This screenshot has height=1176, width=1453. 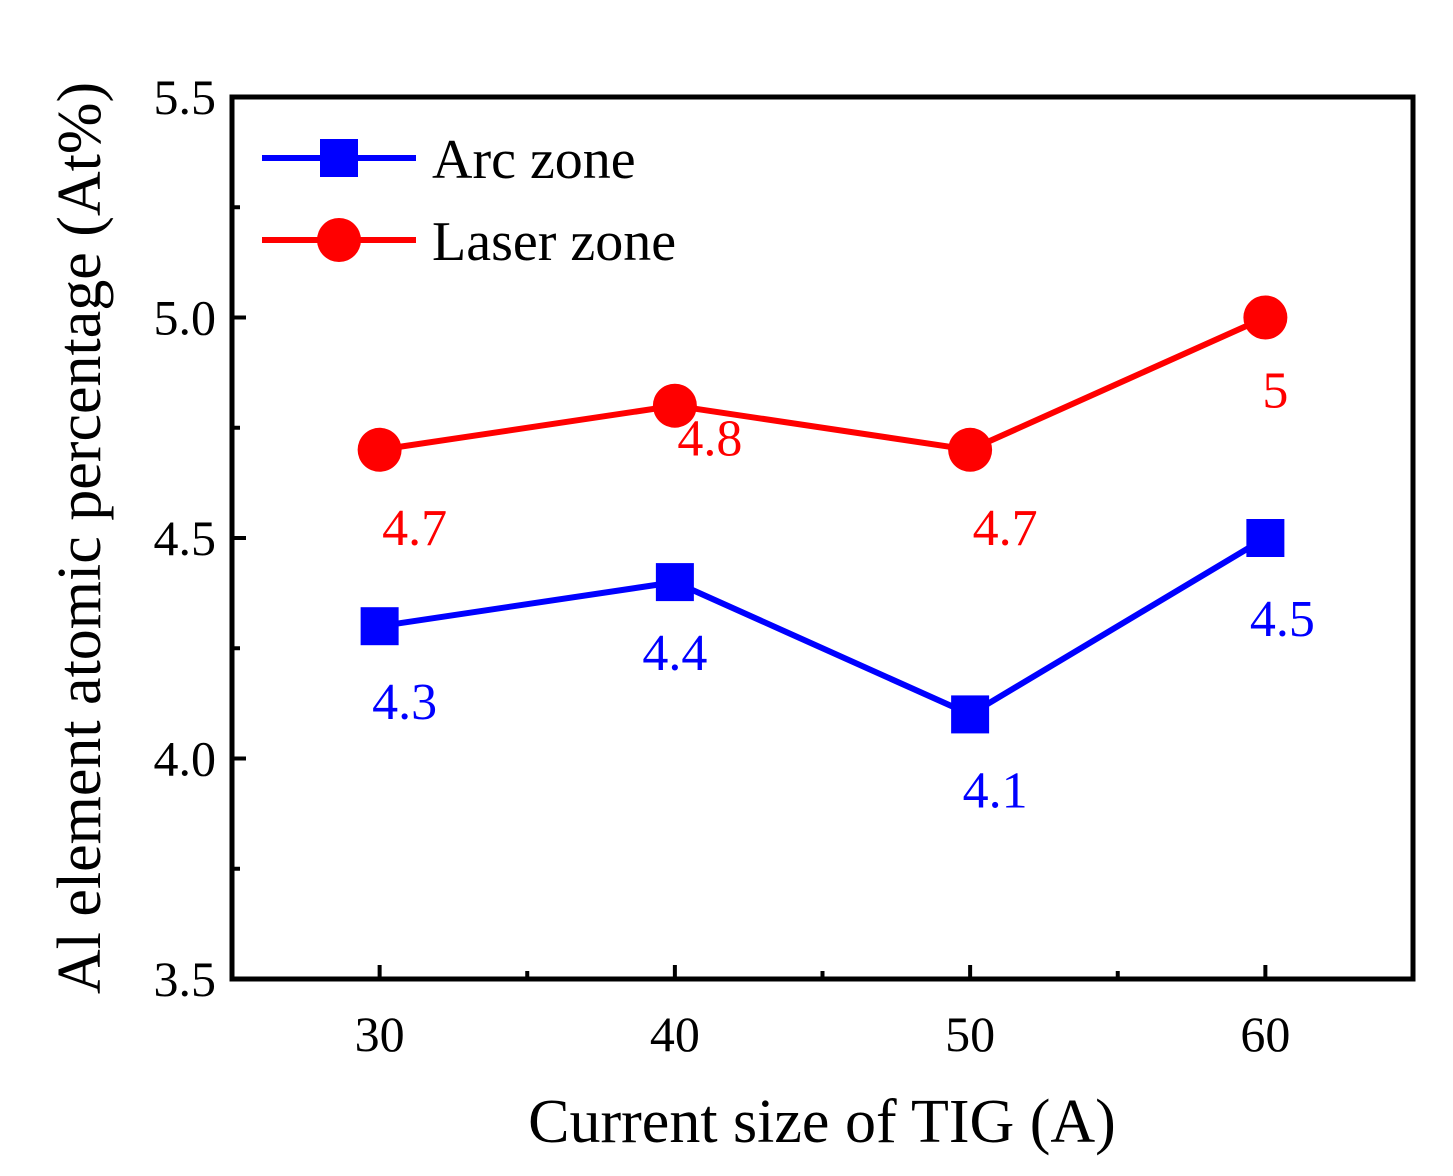 What do you see at coordinates (1282, 619) in the screenshot?
I see `data-label: 4.5` at bounding box center [1282, 619].